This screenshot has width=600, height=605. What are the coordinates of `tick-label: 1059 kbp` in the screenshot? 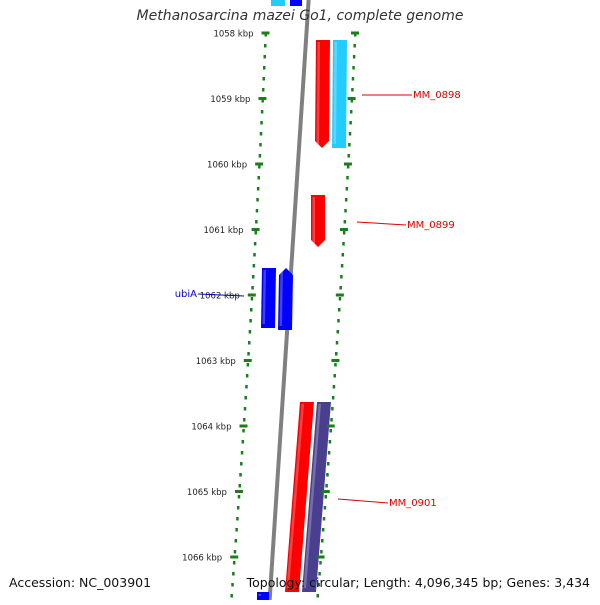 It's located at (230, 100).